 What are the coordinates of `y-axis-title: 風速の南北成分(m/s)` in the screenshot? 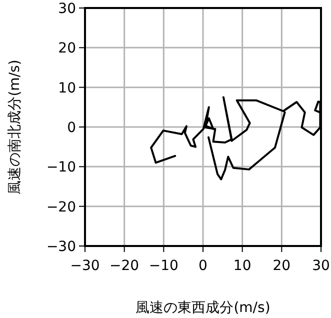 It's located at (15, 127).